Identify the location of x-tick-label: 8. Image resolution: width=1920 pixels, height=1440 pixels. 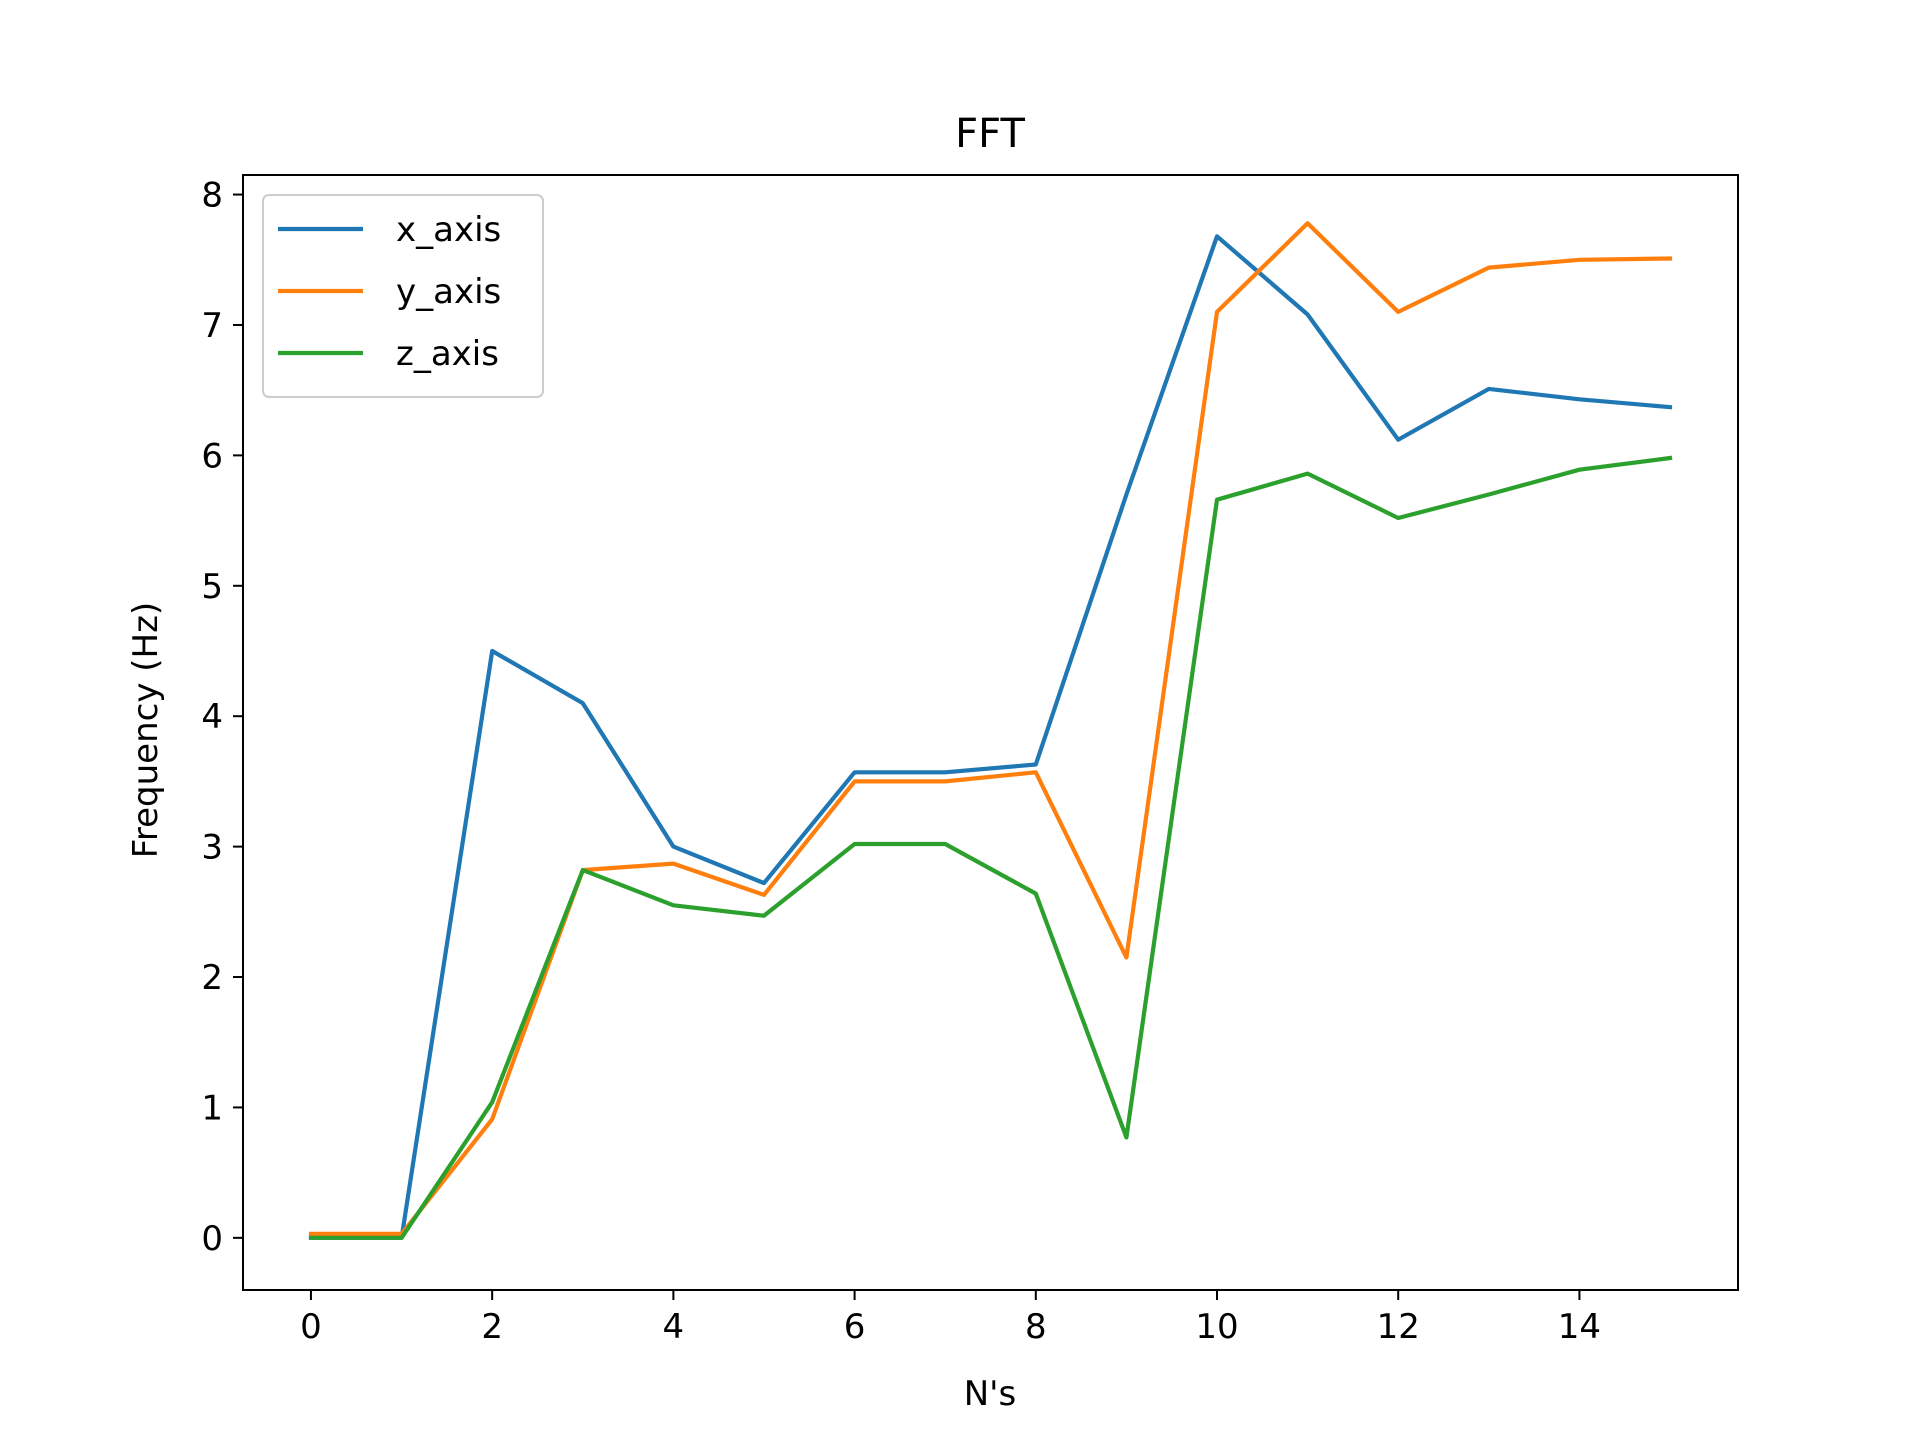
(1036, 1327).